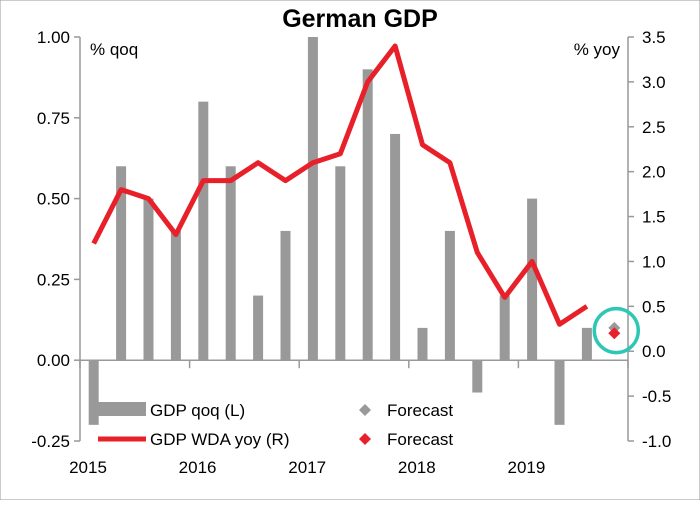  Describe the element at coordinates (417, 467) in the screenshot. I see `x-tick-label: 2018` at that location.